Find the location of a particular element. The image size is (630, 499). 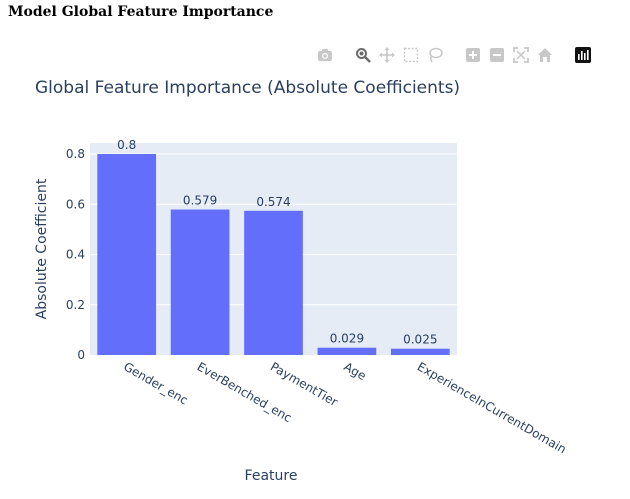

zoom-in-icon is located at coordinates (473, 55).